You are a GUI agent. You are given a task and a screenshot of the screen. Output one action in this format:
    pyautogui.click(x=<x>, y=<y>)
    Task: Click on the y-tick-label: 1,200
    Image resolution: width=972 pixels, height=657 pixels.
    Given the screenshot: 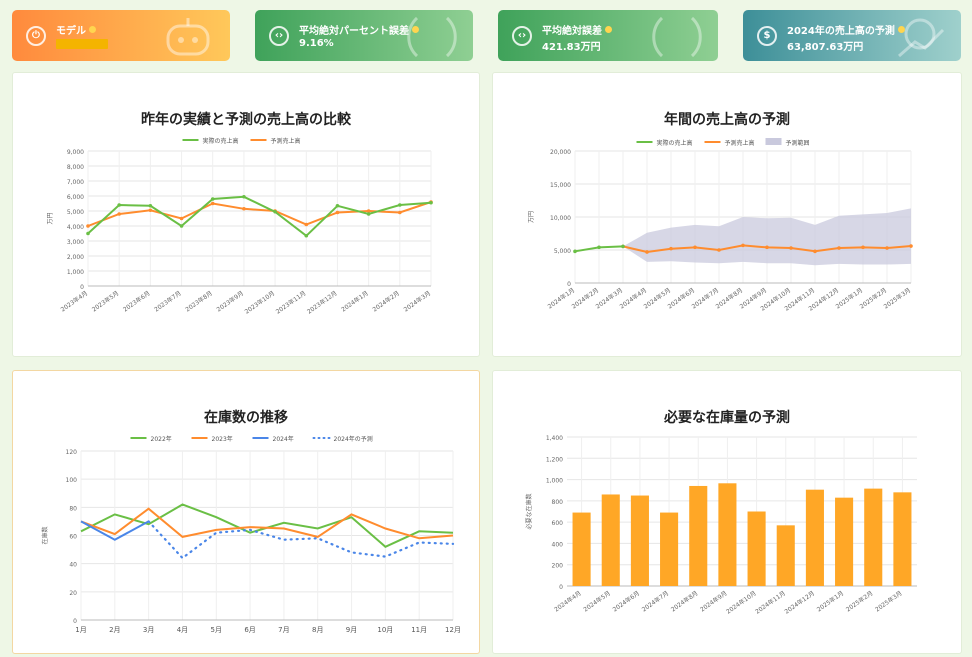 What is the action you would take?
    pyautogui.click(x=554, y=459)
    